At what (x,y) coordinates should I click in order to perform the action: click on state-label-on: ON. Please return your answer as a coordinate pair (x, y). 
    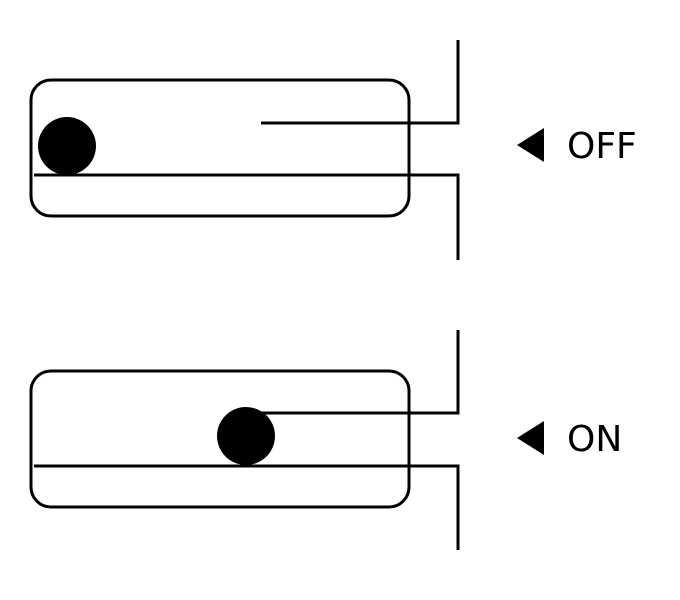
    Looking at the image, I should click on (594, 439).